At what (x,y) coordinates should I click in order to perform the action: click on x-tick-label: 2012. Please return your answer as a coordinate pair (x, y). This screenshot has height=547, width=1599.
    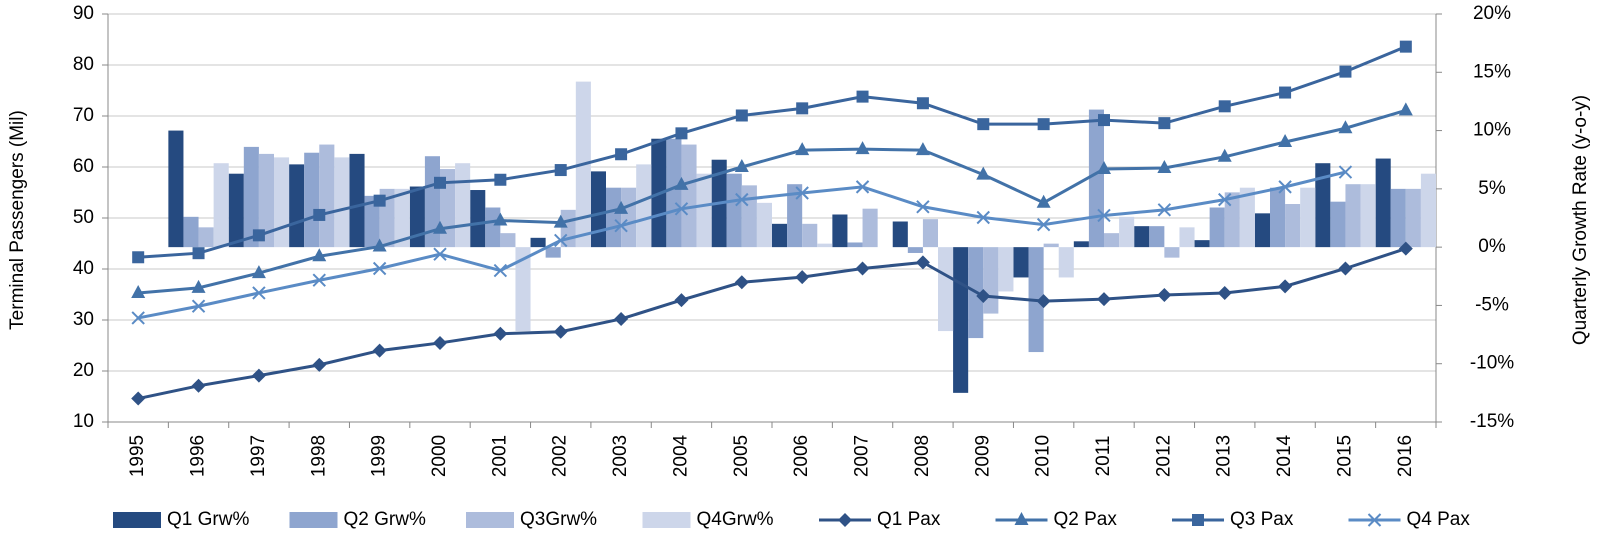
    Looking at the image, I should click on (1163, 456).